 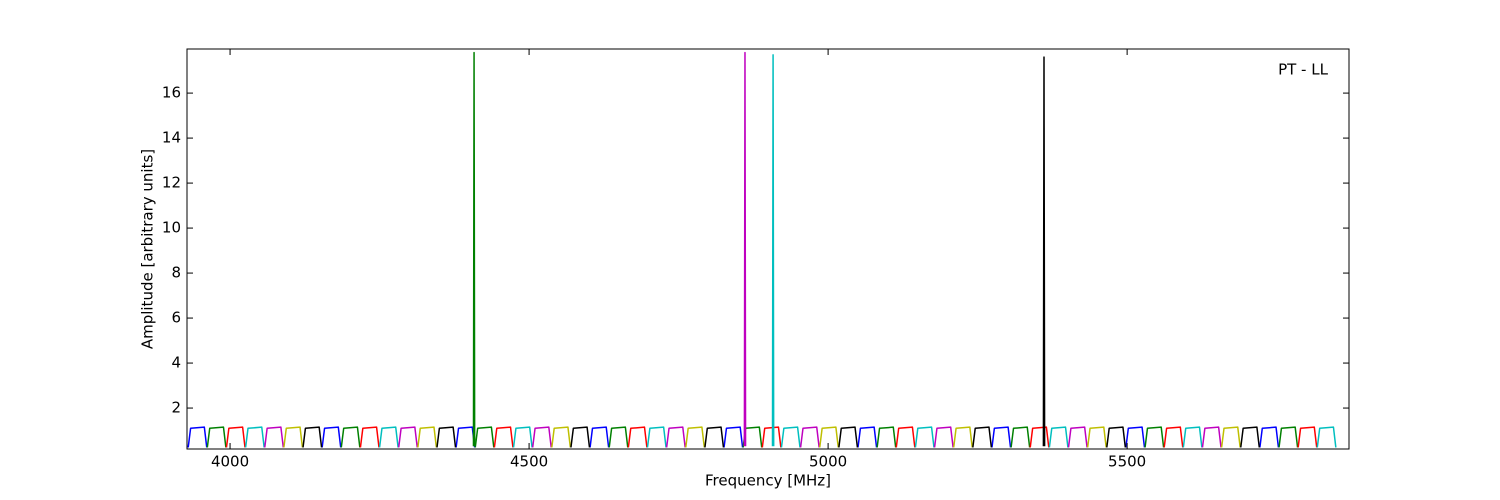 I want to click on y-tick-label: 14, so click(x=171, y=138).